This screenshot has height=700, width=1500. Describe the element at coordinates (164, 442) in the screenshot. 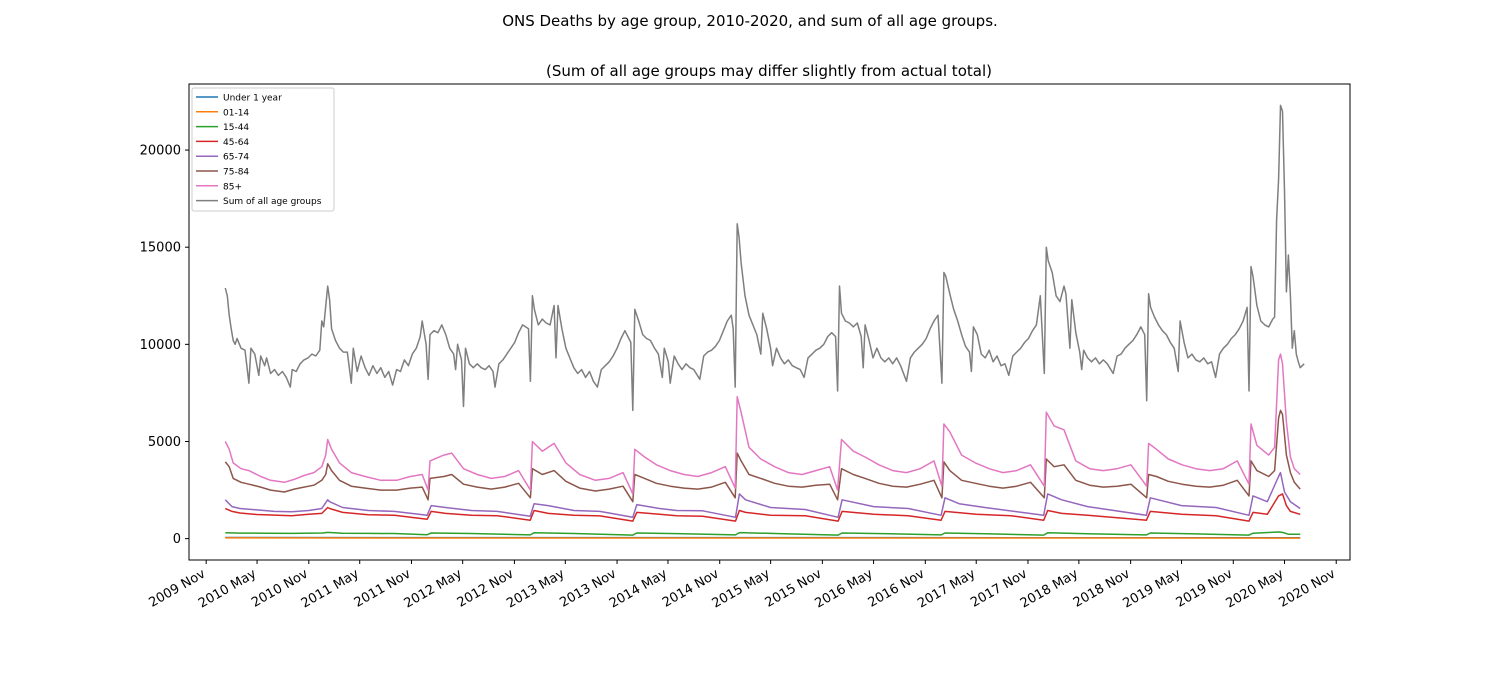

I see `y-tick-label: 5000` at that location.